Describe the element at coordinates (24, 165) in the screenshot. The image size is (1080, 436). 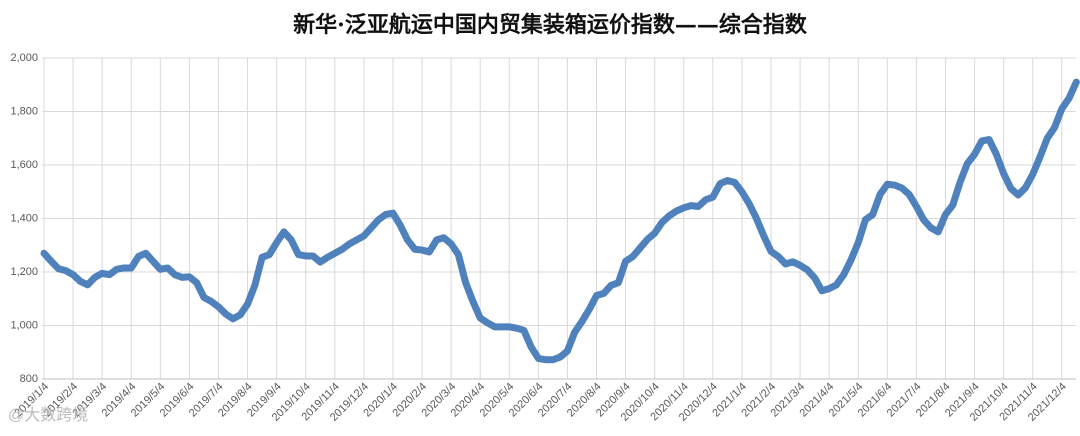
I see `y-tick-label: 1,600` at that location.